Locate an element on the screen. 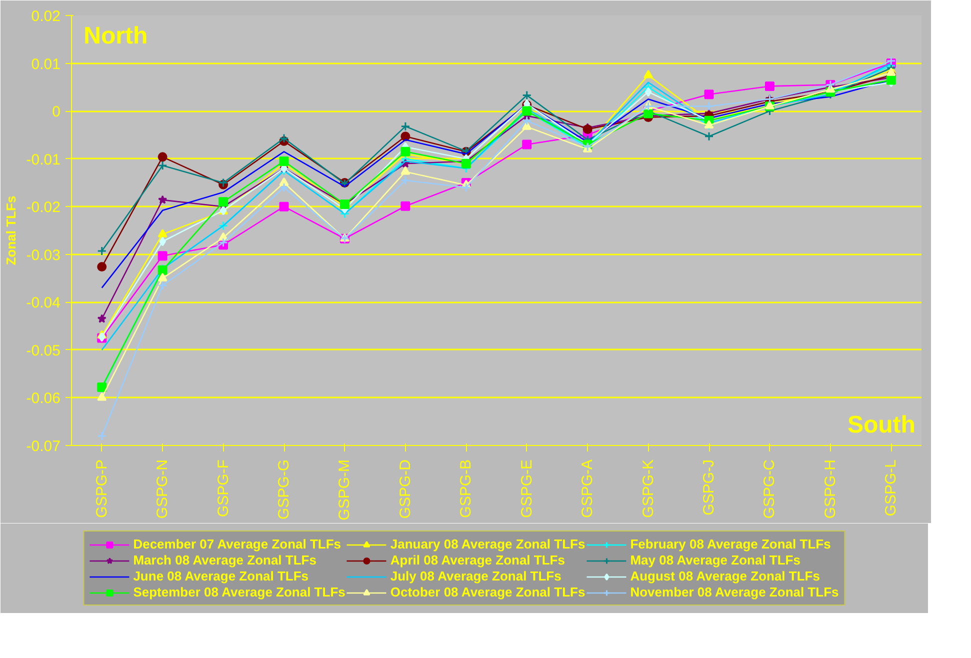 The image size is (971, 658). y-tick-label: -0.07 is located at coordinates (43, 446).